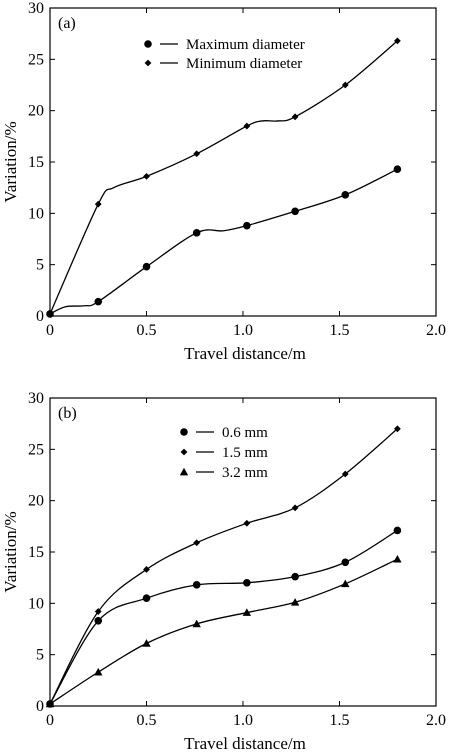 This screenshot has height=752, width=450. Describe the element at coordinates (67, 413) in the screenshot. I see `panel-label: (b)` at that location.